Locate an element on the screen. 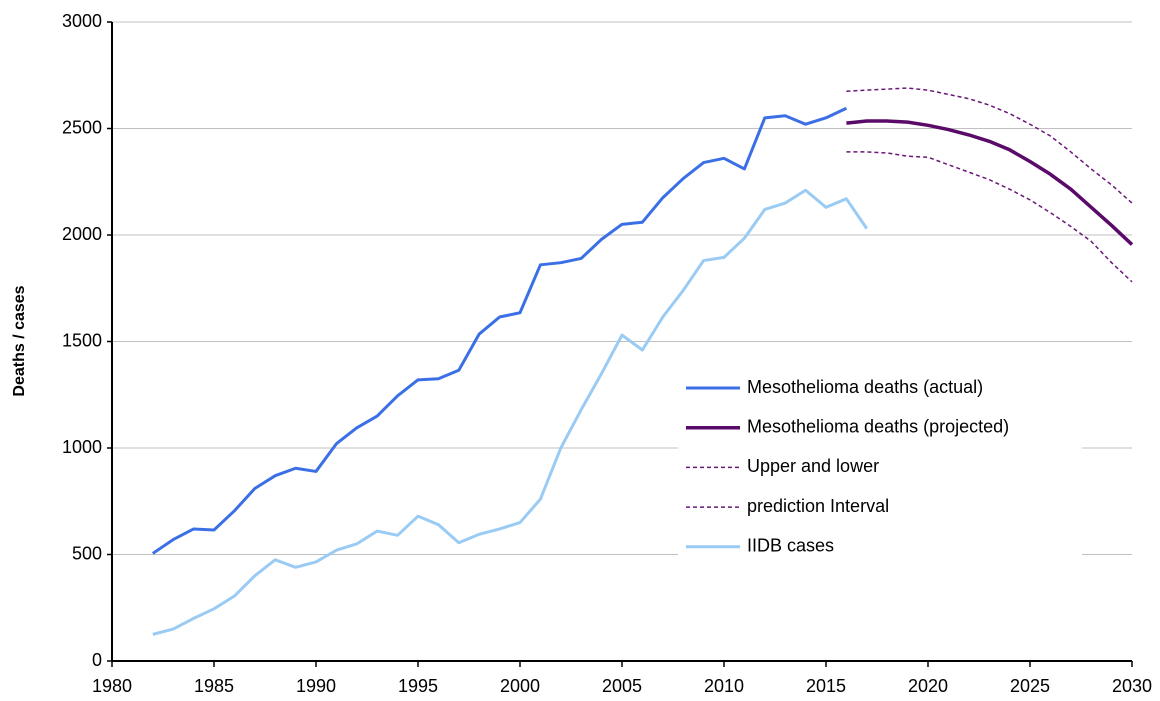 The width and height of the screenshot is (1160, 701). y-tick-label: 0 is located at coordinates (97, 660).